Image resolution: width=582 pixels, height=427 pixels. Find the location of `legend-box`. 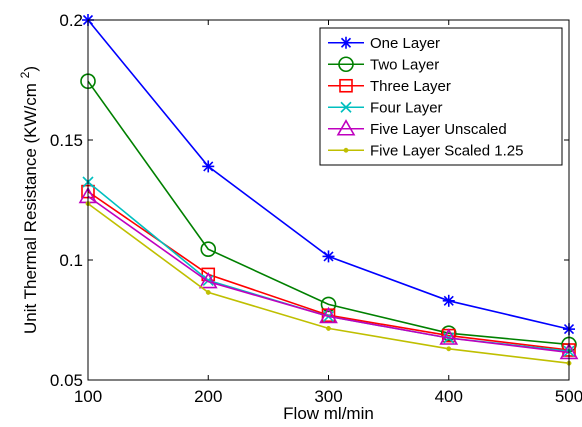

legend-box is located at coordinates (441, 96).